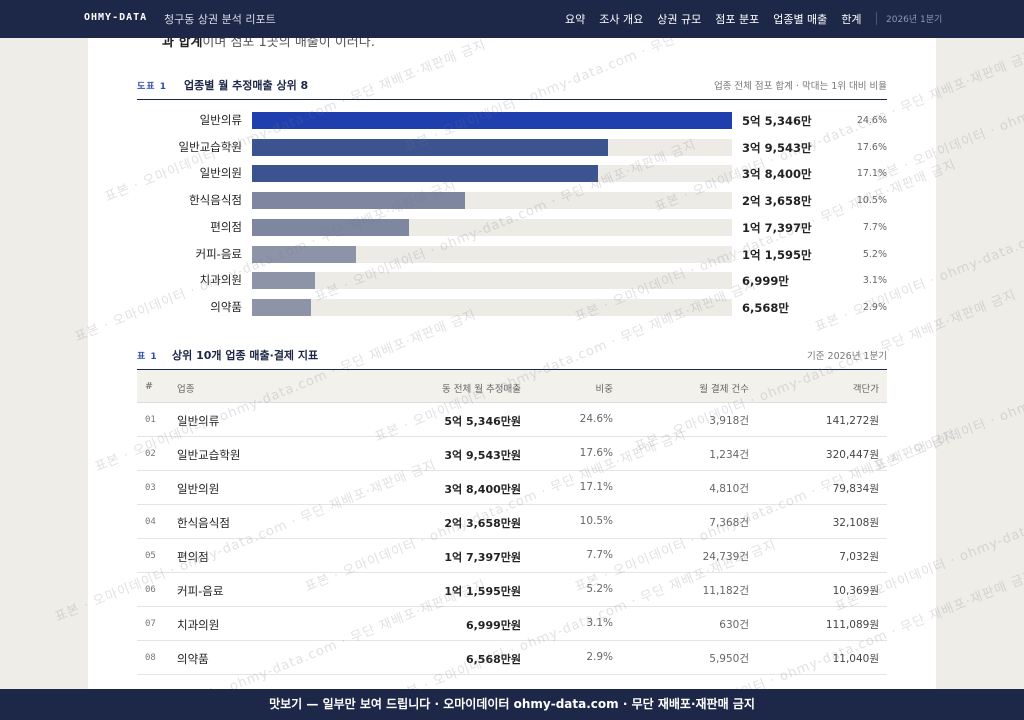  I want to click on col-sales: 동 전체 월 추정매출, so click(481, 389).